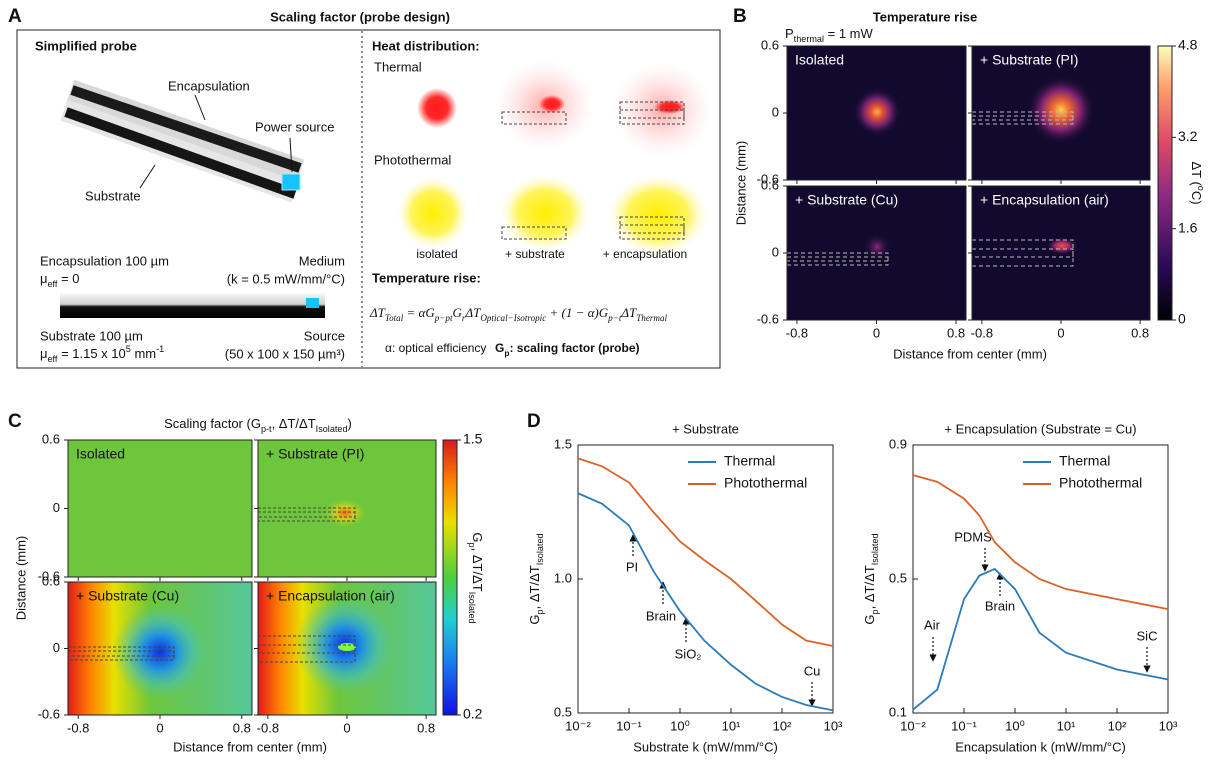 This screenshot has height=766, width=1209. I want to click on label: Encapsulation, so click(209, 85).